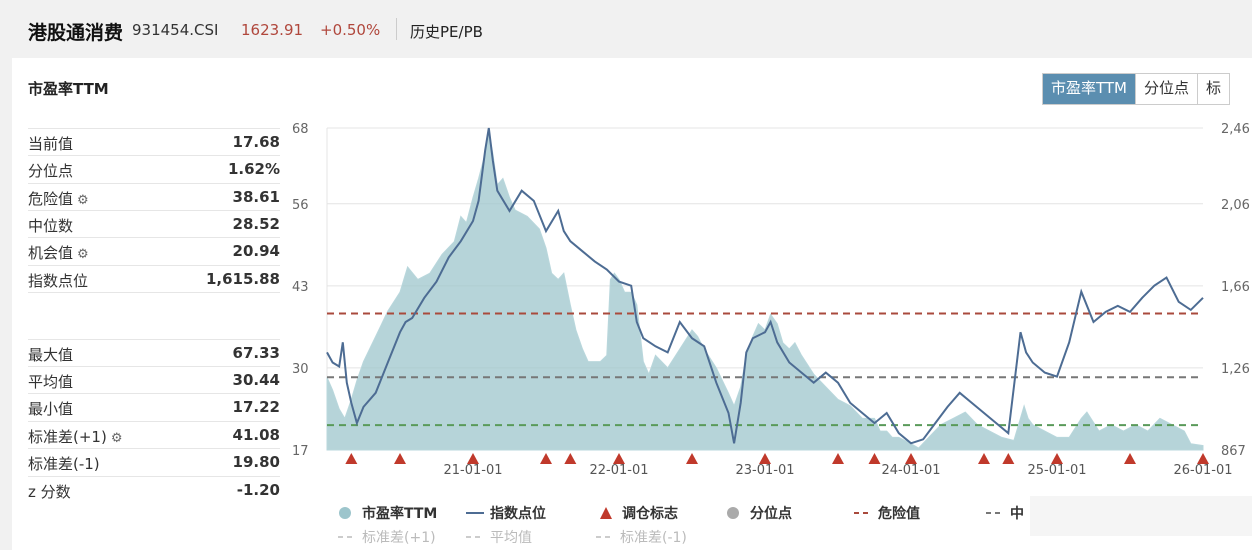 This screenshot has width=1252, height=550. What do you see at coordinates (1202, 470) in the screenshot?
I see `x-tick-label: 26-01-01` at bounding box center [1202, 470].